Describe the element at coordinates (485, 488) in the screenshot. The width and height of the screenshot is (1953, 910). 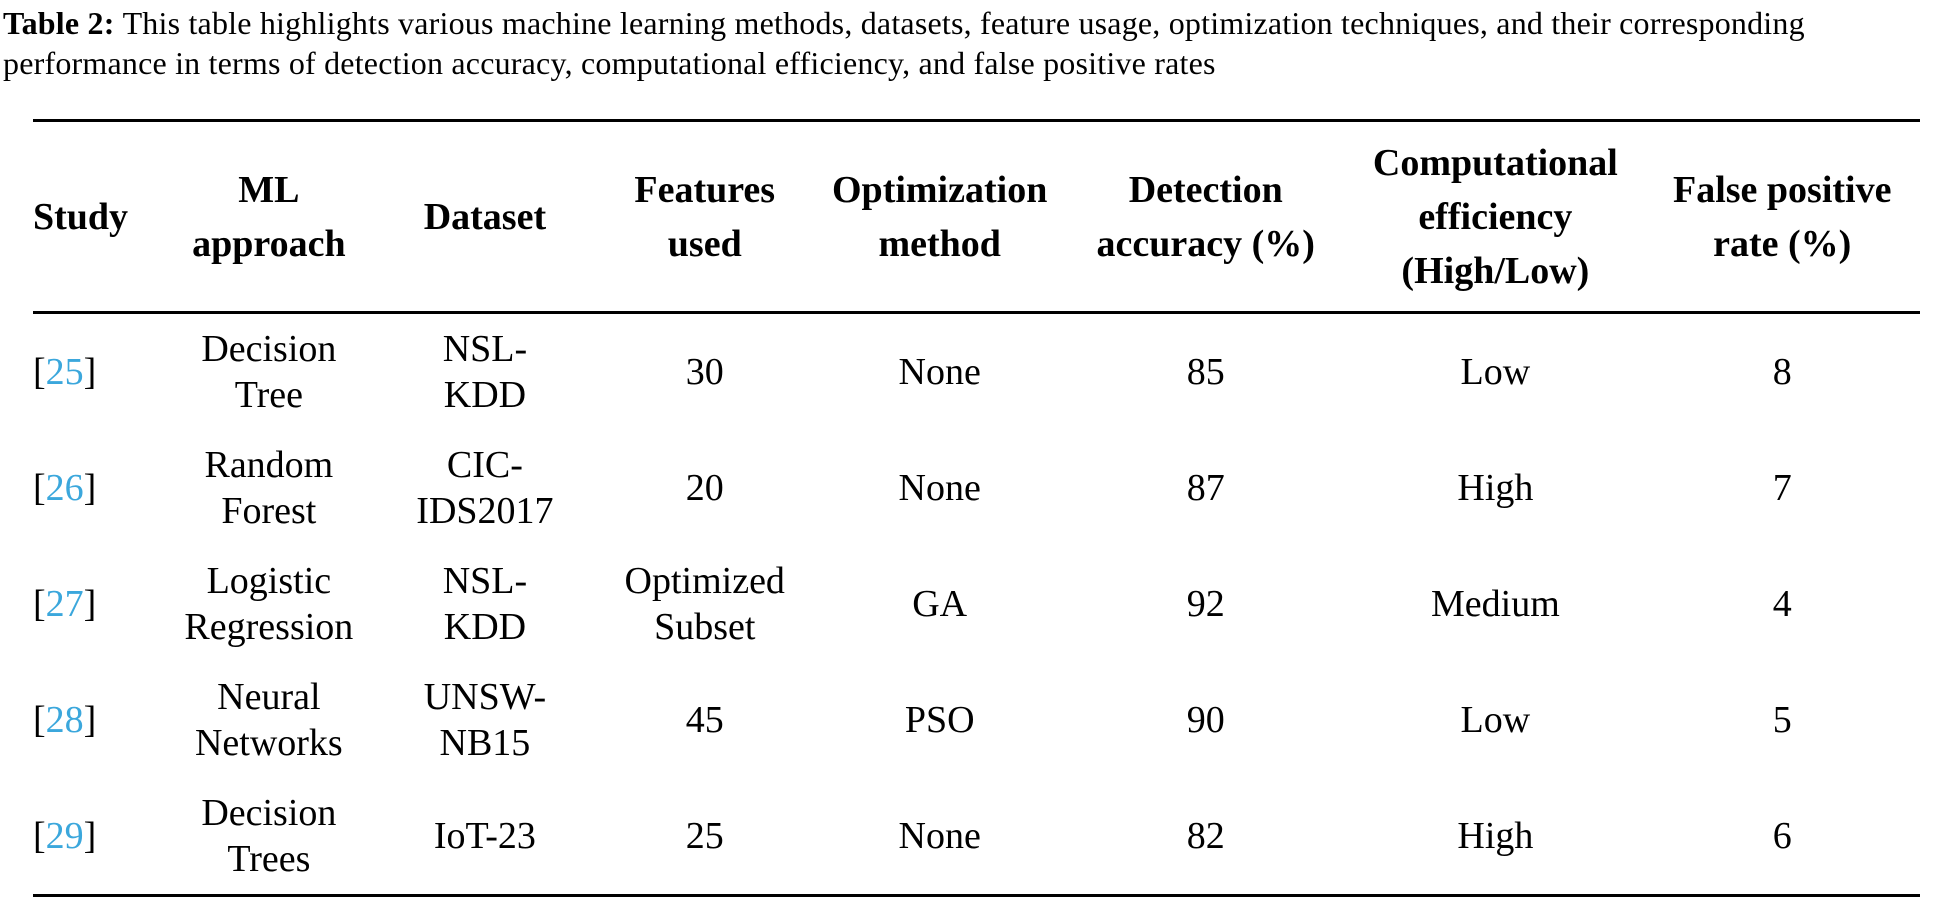
I see `cell-dataset: CIC- IDS2017` at that location.